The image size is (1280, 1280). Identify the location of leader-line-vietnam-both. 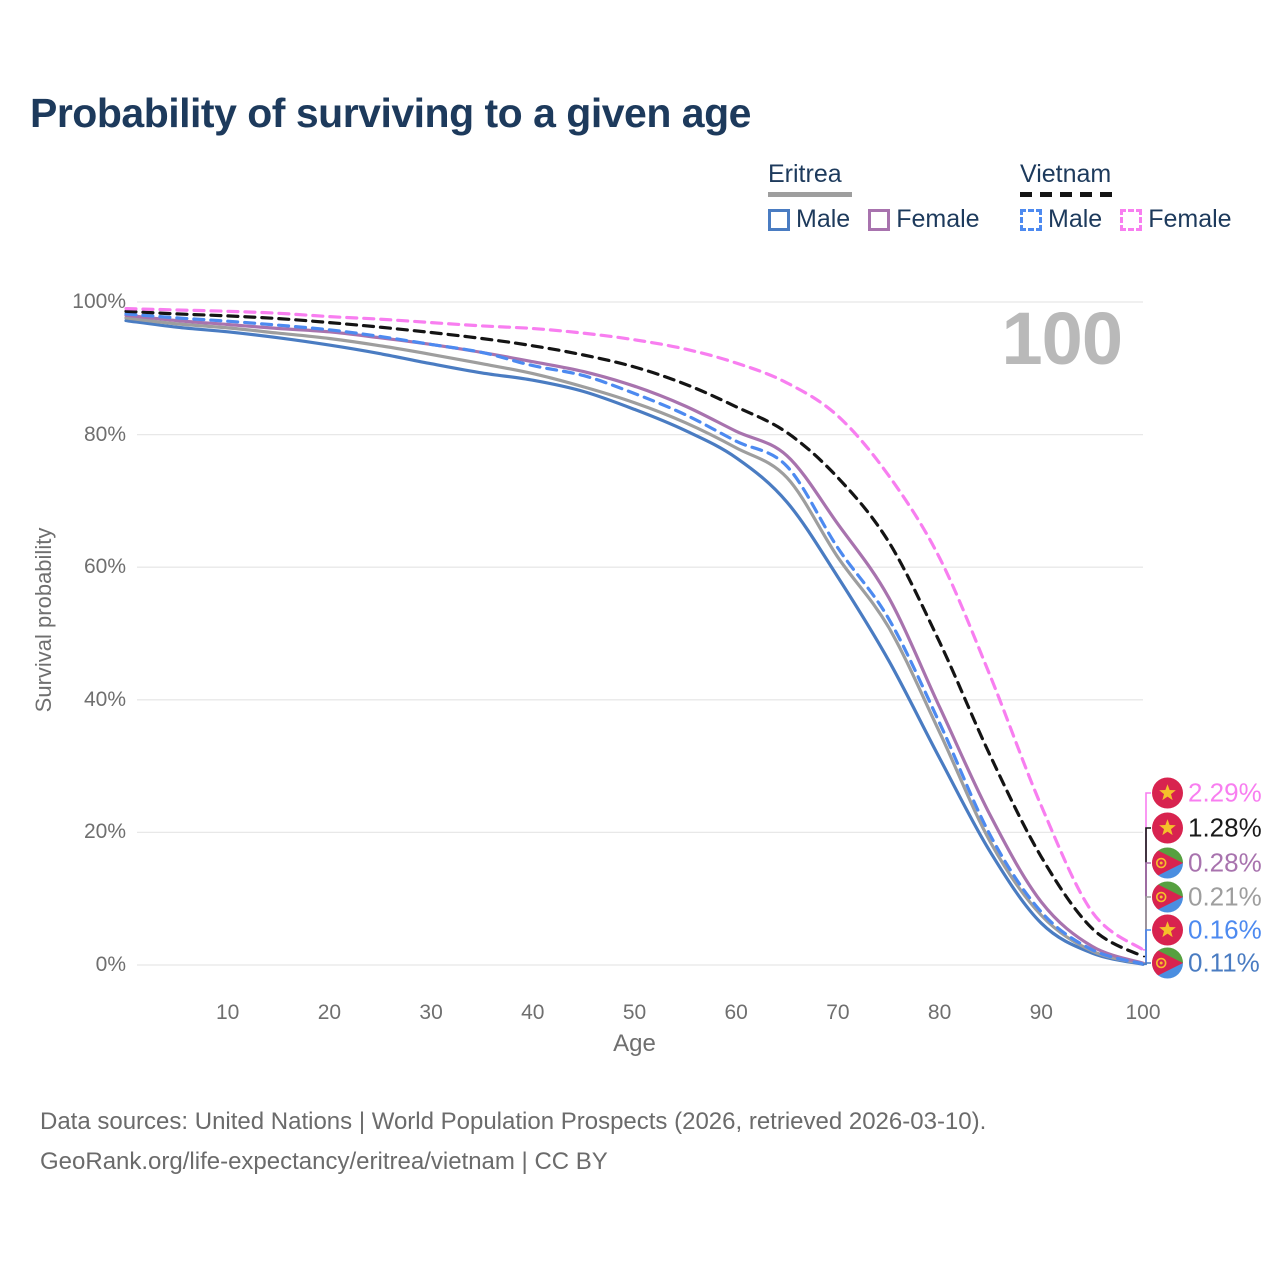
(1147, 892).